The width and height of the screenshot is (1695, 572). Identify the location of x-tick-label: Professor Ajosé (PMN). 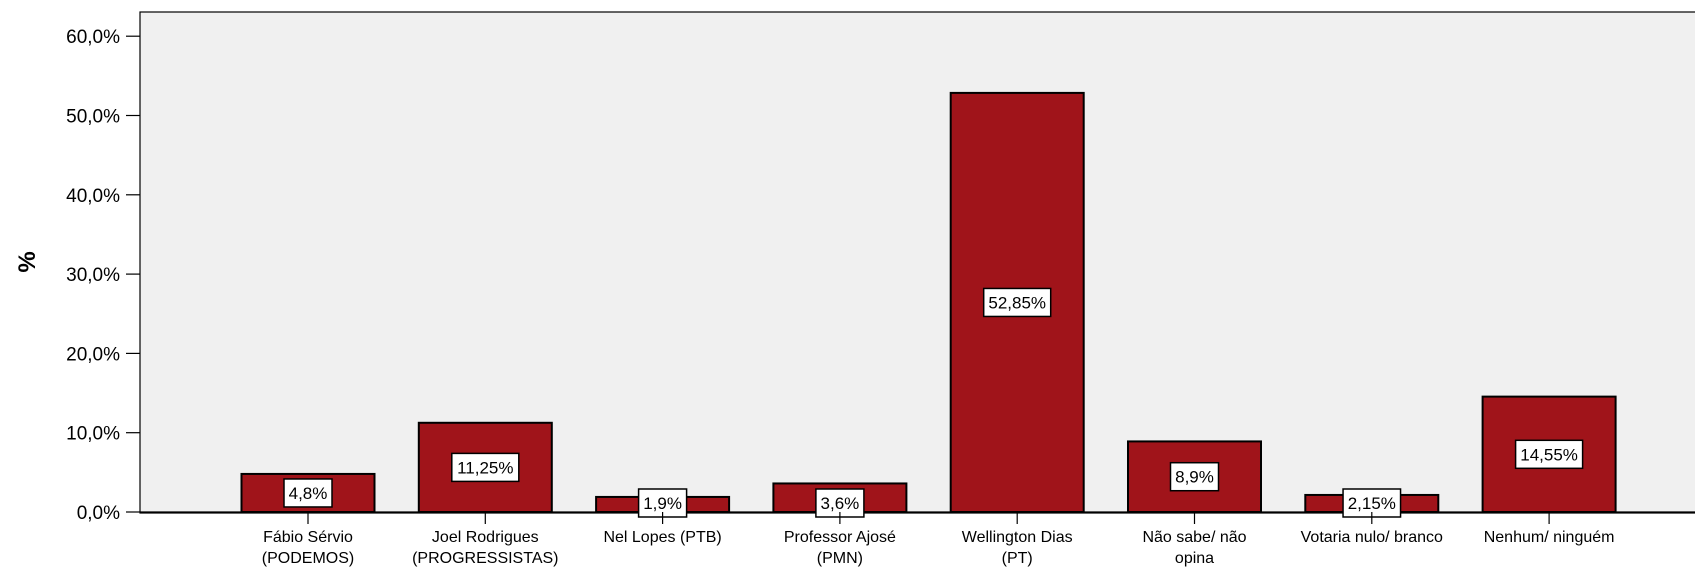
(840, 548).